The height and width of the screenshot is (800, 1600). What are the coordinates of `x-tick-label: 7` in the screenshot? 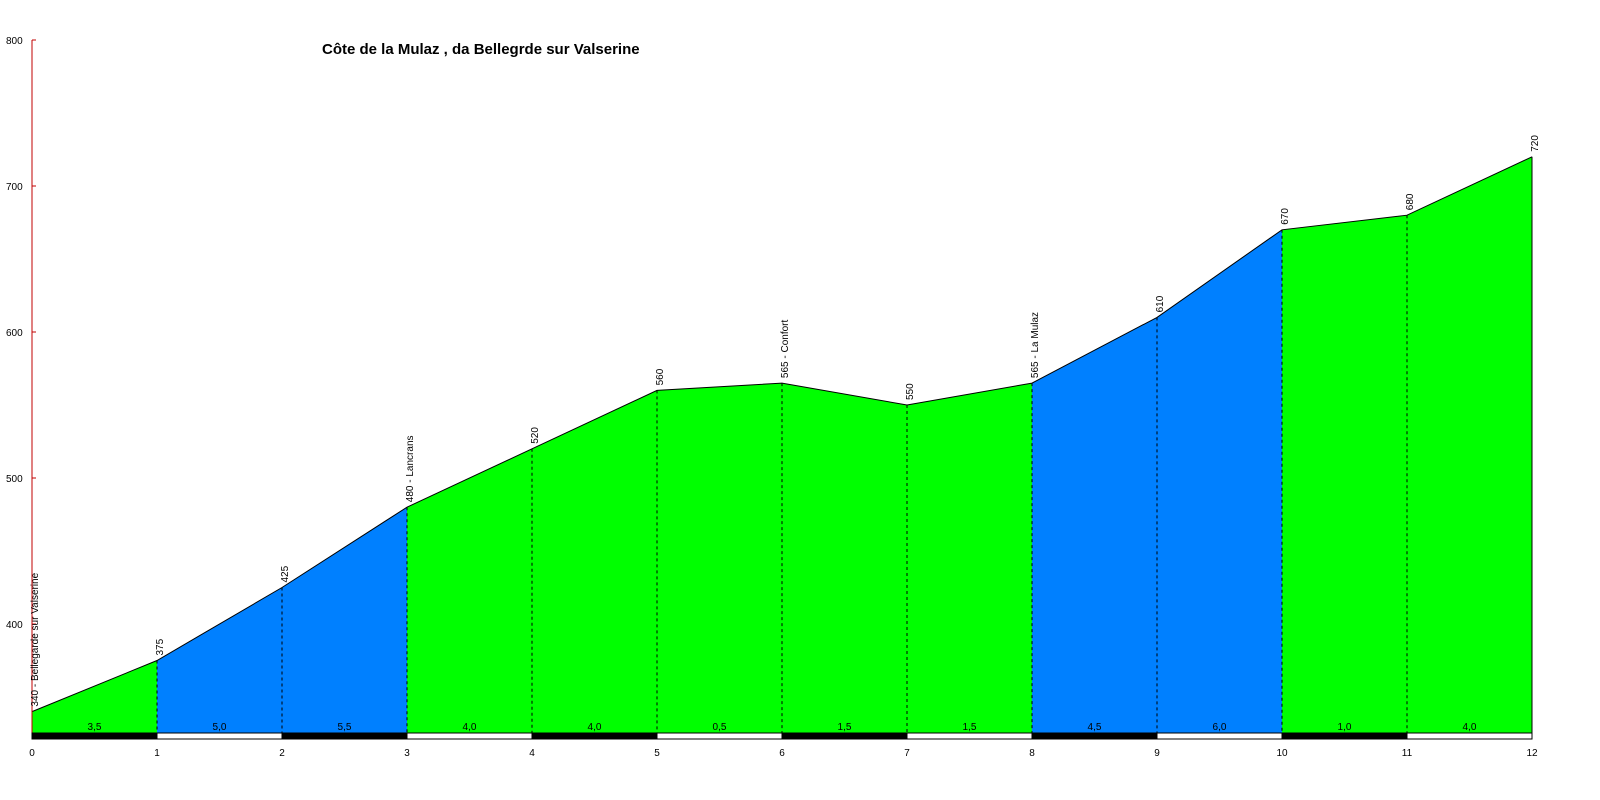 It's located at (907, 753).